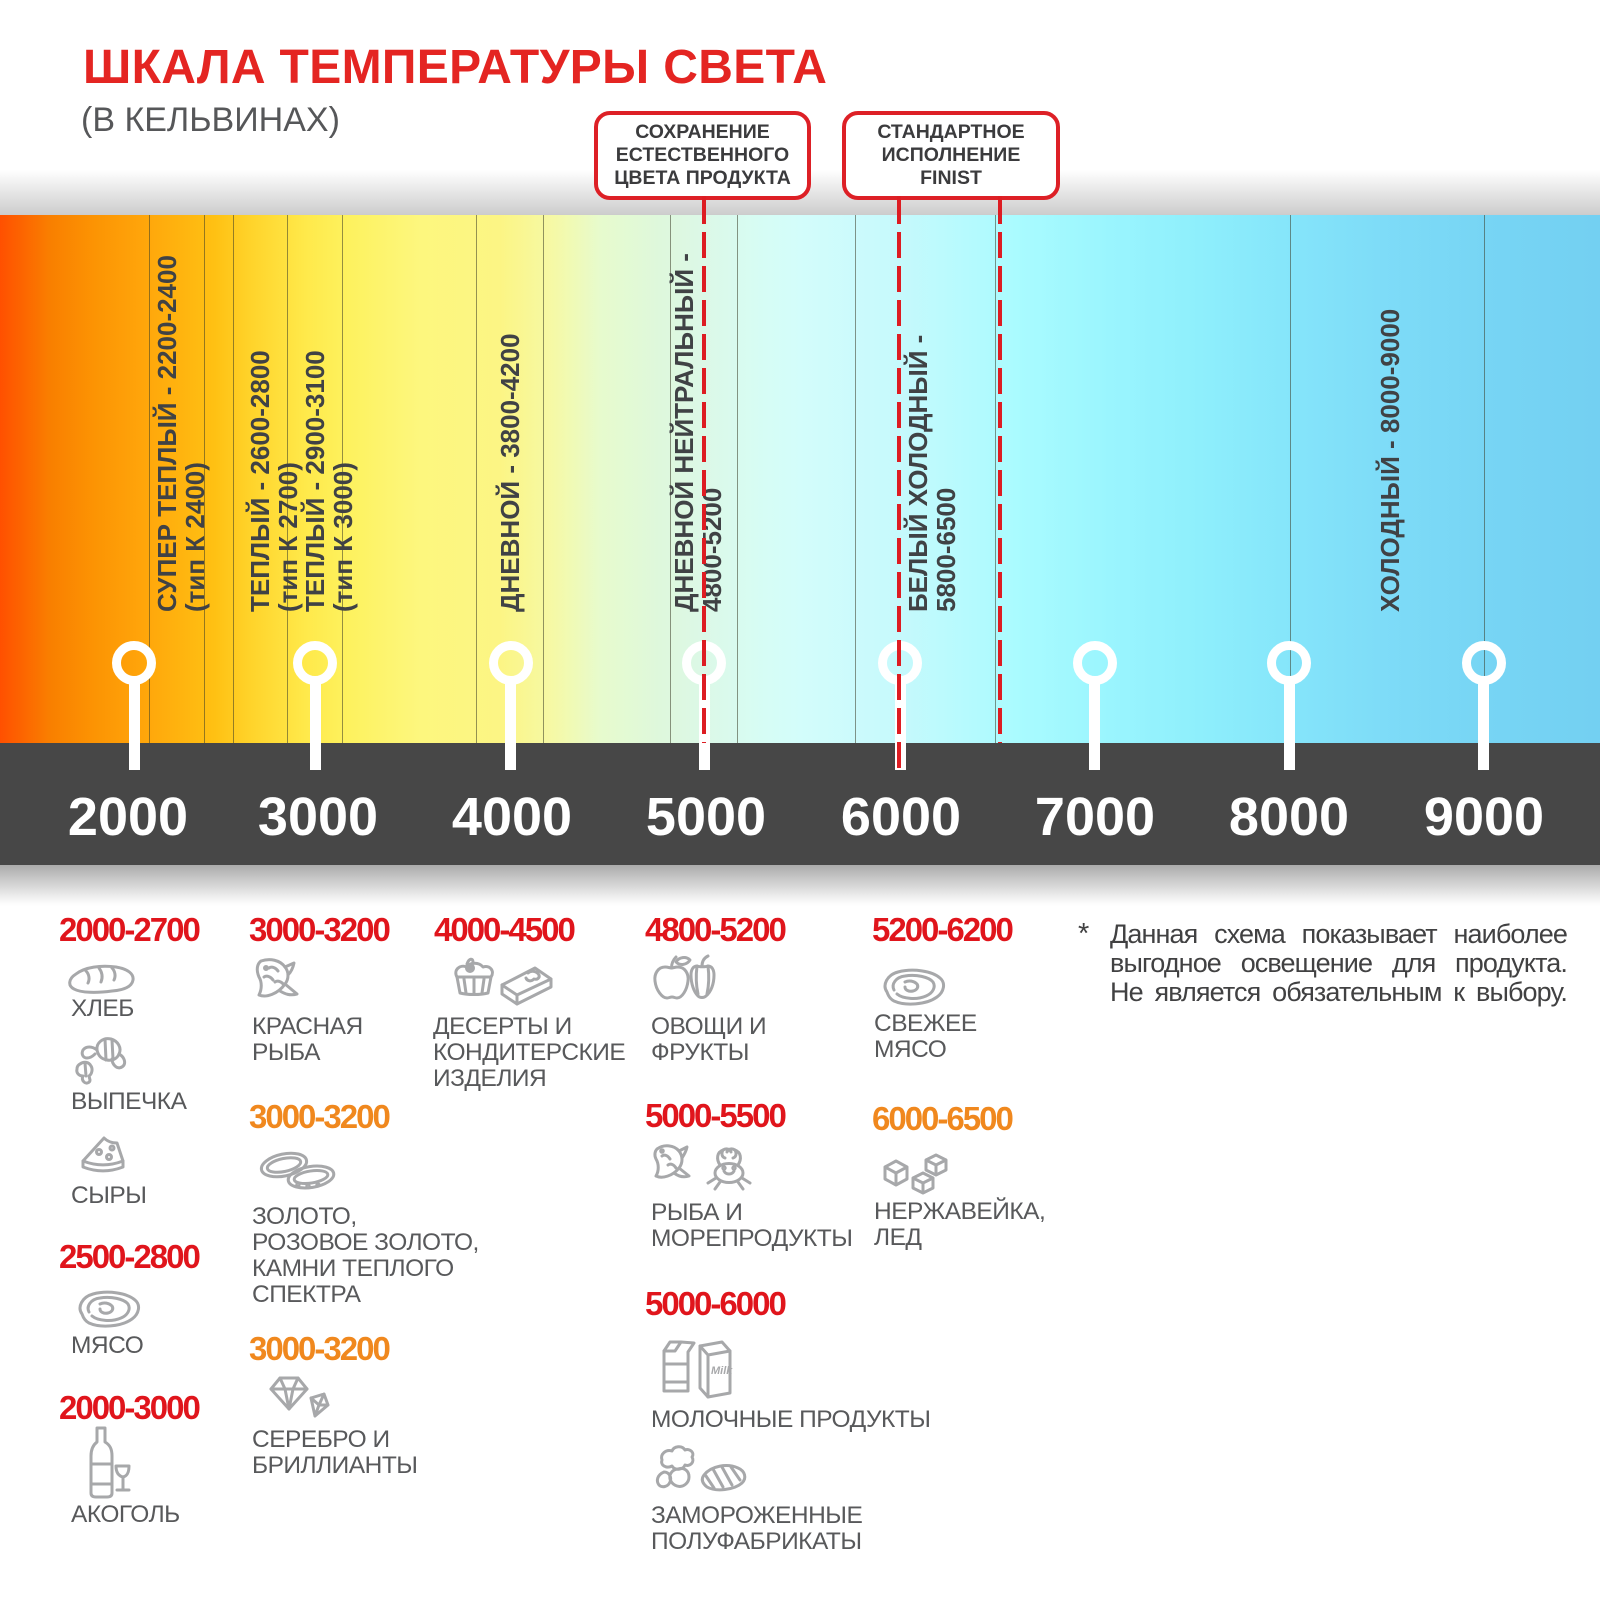 The image size is (1600, 1600). What do you see at coordinates (722, 1371) in the screenshot?
I see `svg-text: Milk` at bounding box center [722, 1371].